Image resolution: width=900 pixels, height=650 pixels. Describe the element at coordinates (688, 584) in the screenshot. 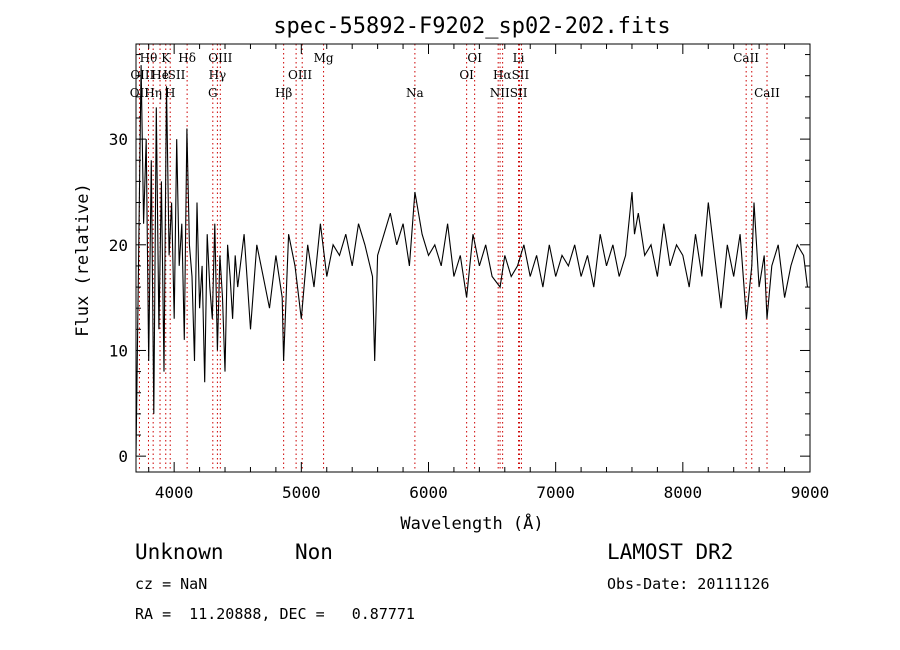

I see `observation-date: Obs-Date: 20111126` at that location.